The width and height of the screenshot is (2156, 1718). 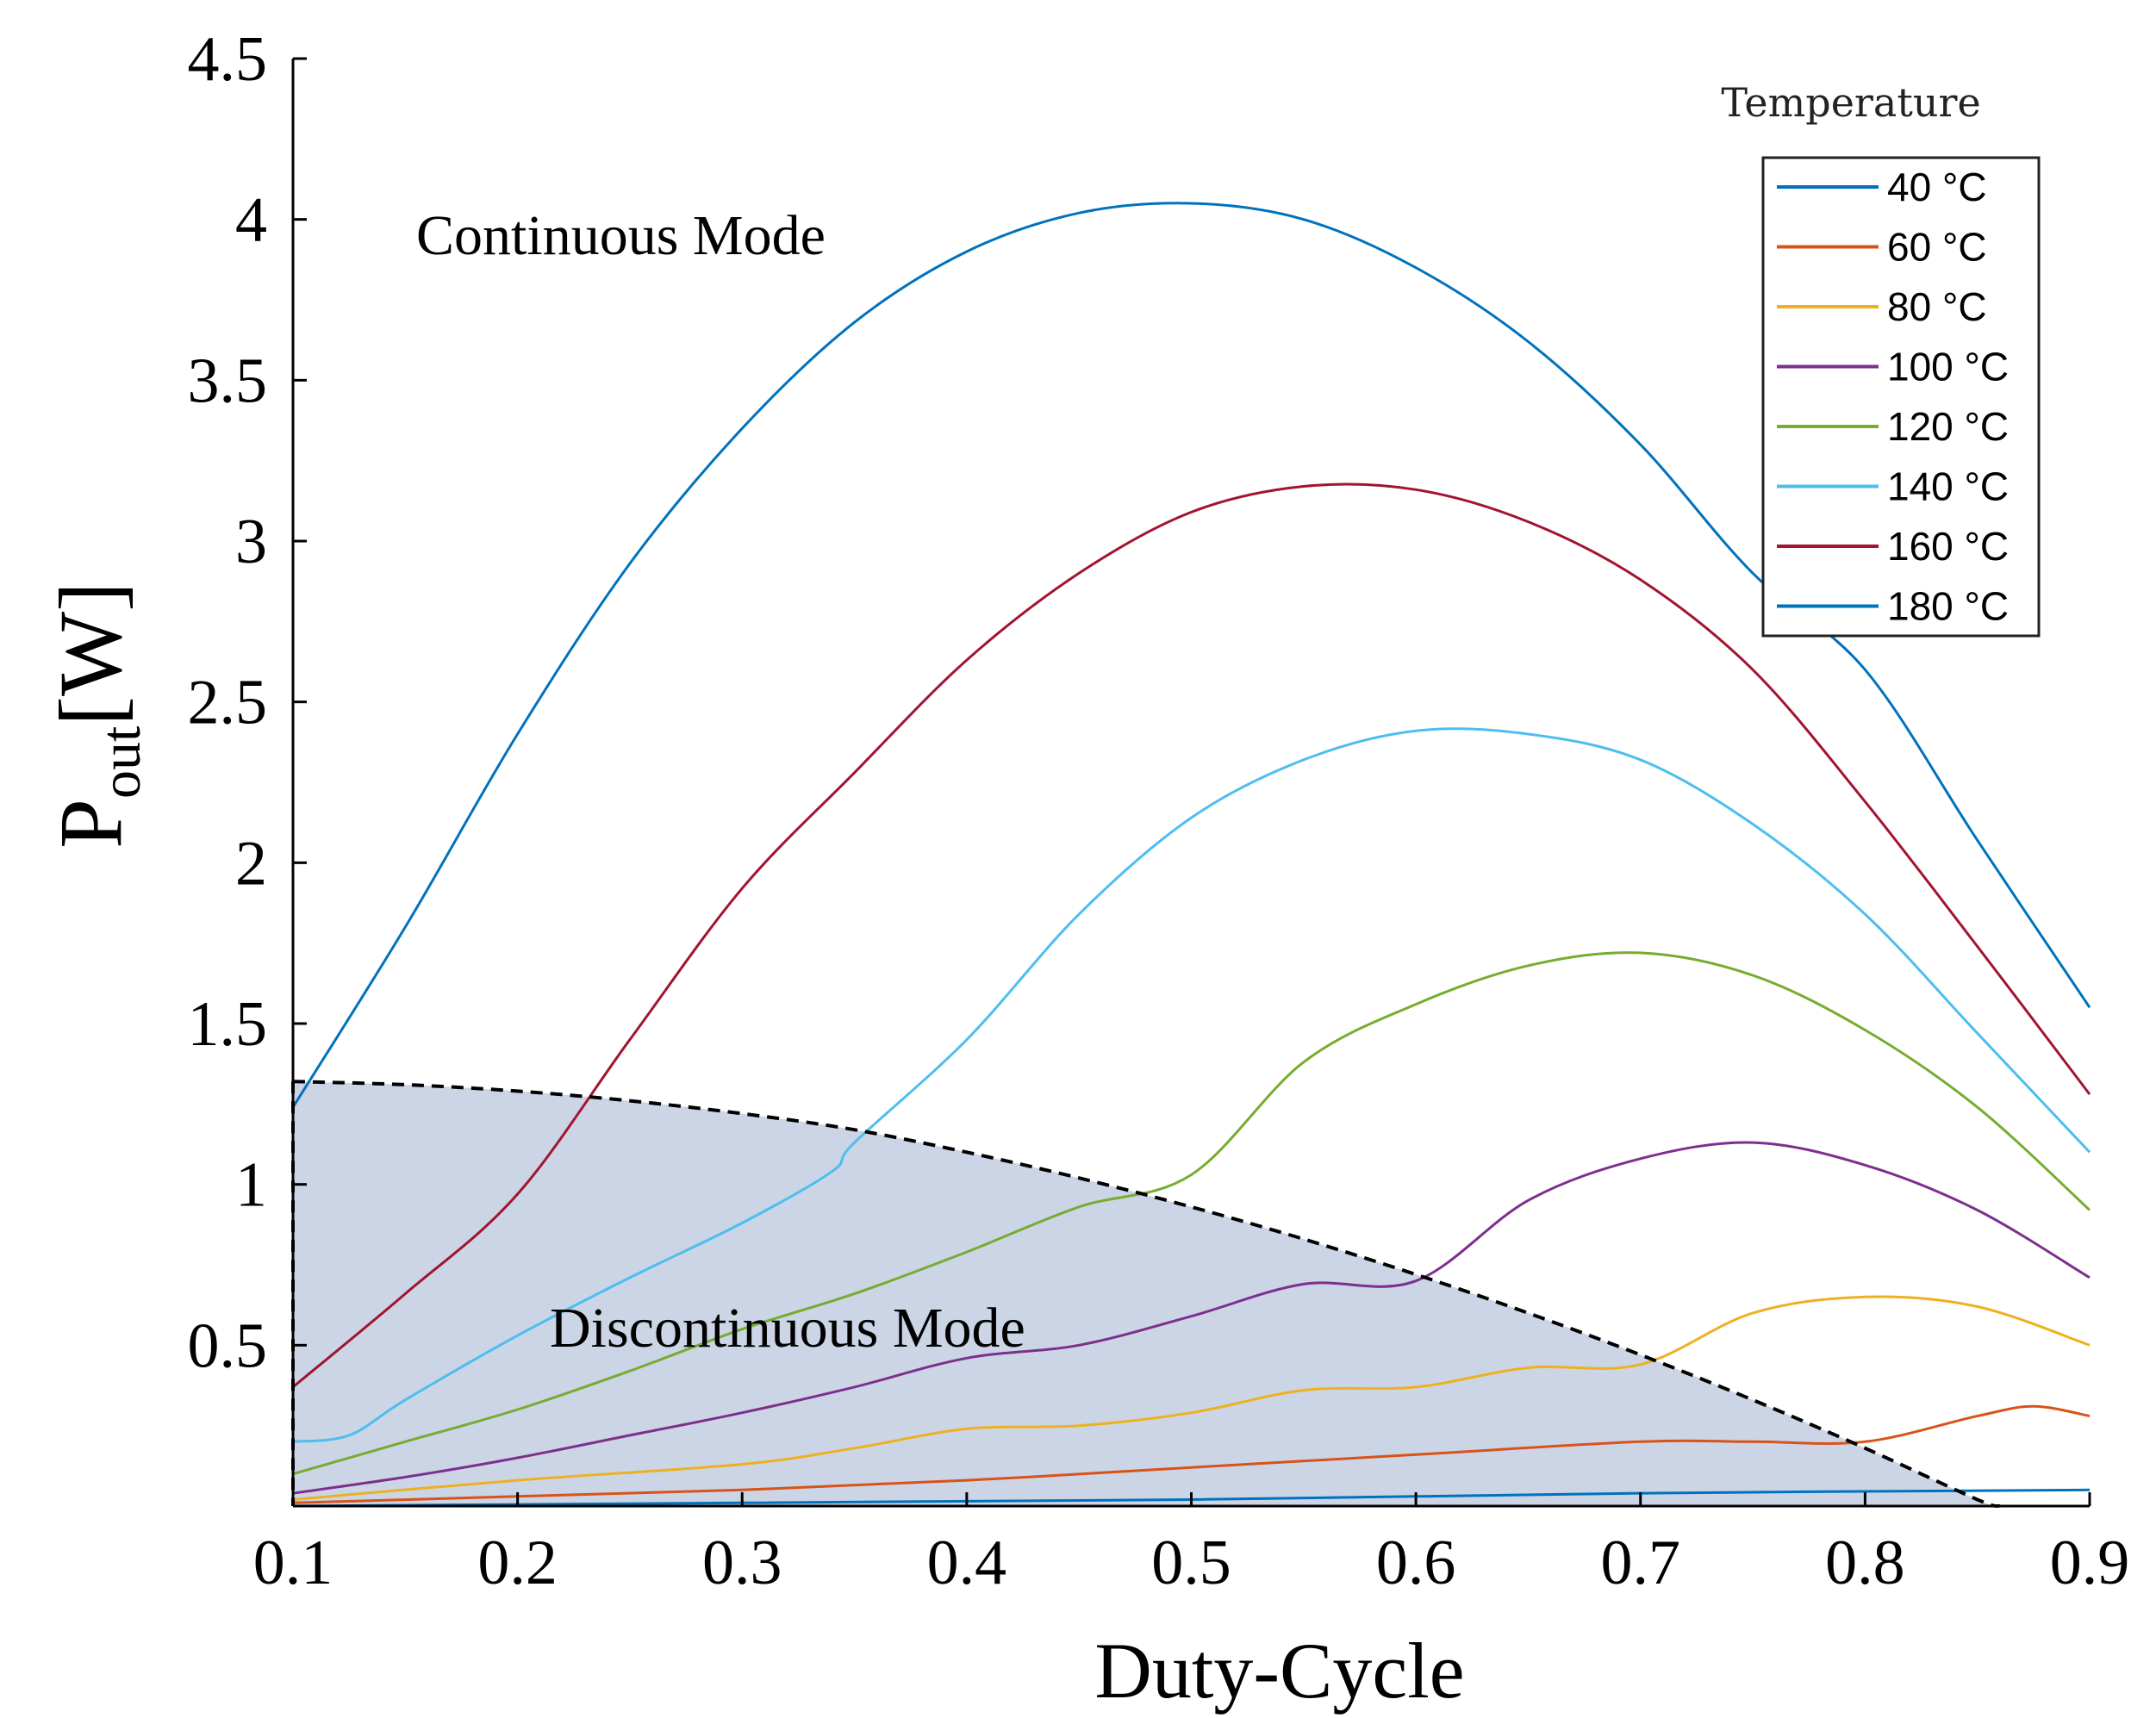 I want to click on y-tick-label: 0.5, so click(x=228, y=1346).